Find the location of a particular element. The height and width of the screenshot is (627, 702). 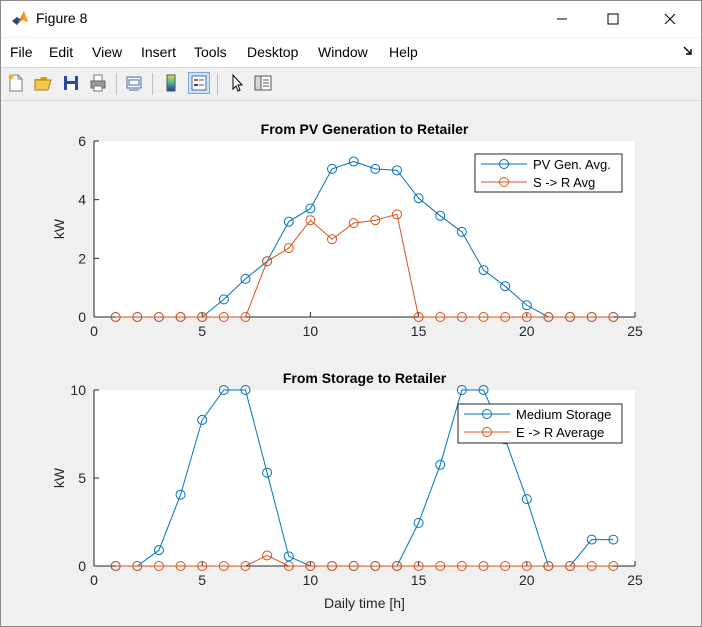

legend: Medium Storage E -> R Average is located at coordinates (540, 423).